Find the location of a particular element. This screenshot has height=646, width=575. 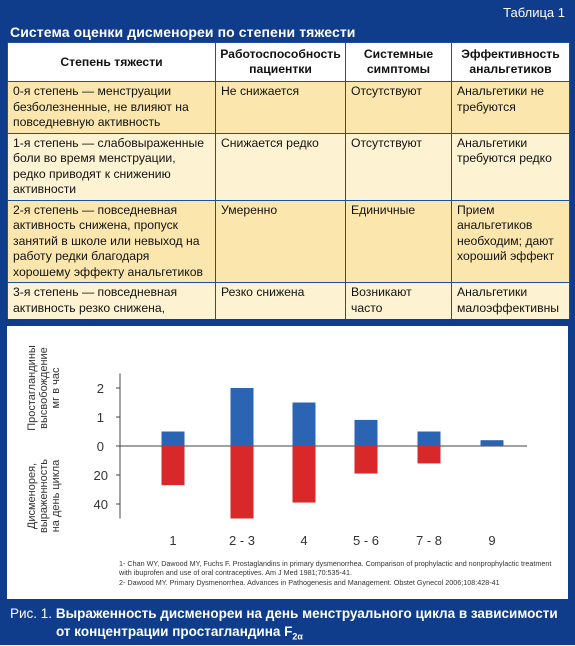

y-tick-label: 40 is located at coordinates (101, 504).